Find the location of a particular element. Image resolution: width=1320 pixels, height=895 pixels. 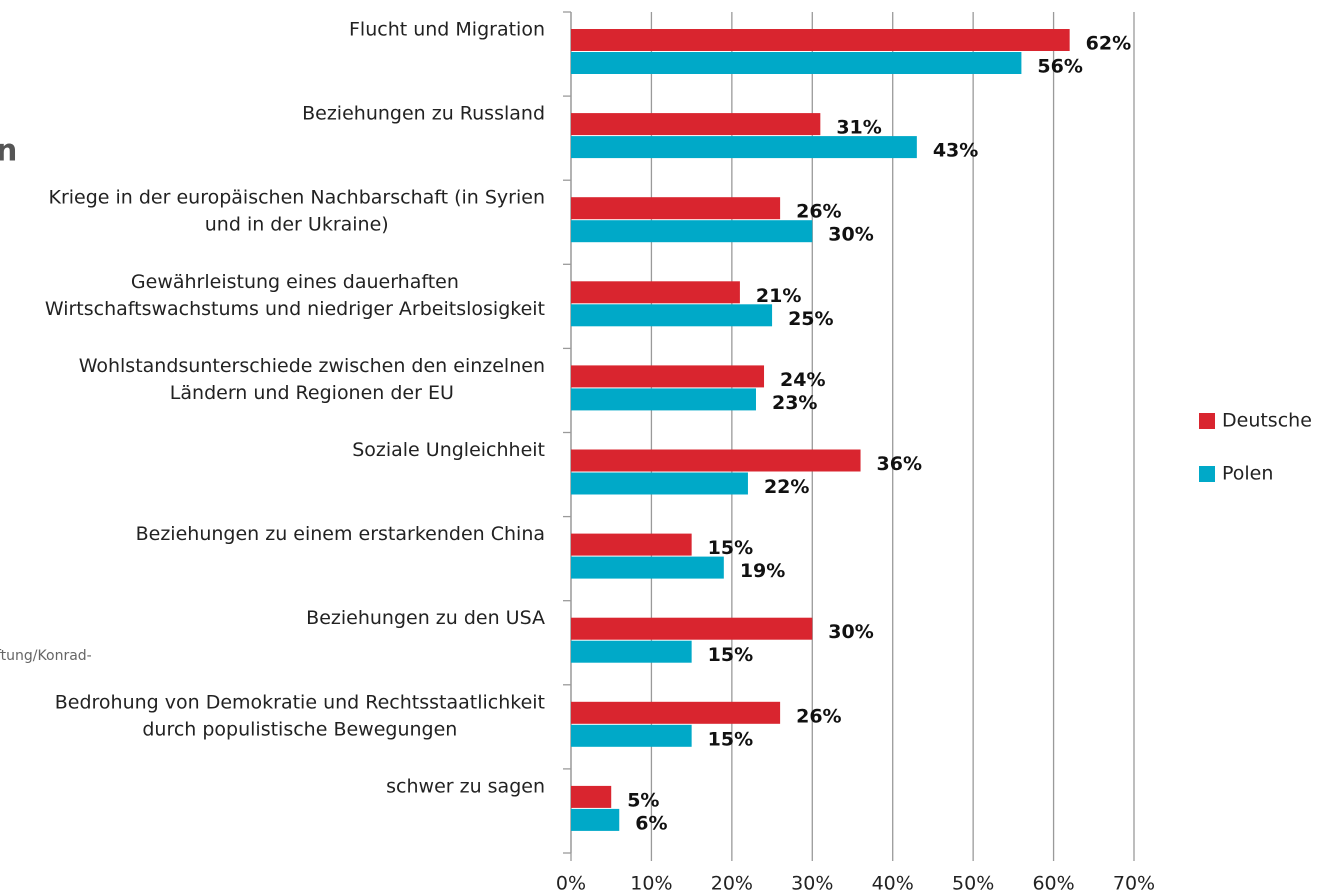

source-note: ftung/Konrad- is located at coordinates (46, 656).